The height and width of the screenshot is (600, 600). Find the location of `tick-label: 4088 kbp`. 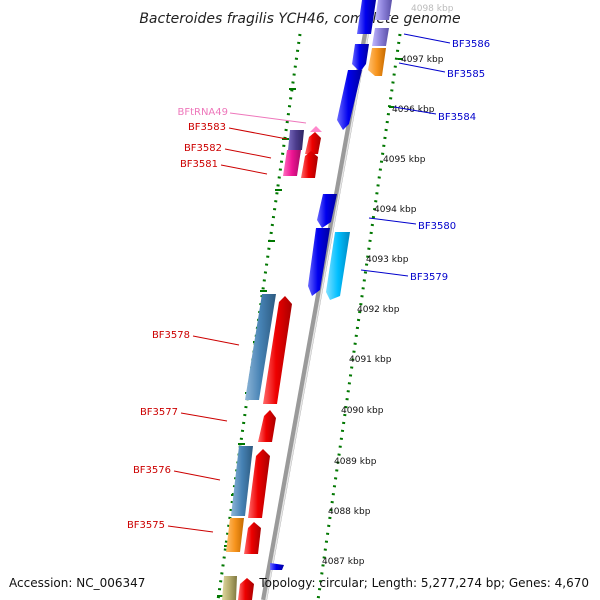

tick-label: 4088 kbp is located at coordinates (349, 512).